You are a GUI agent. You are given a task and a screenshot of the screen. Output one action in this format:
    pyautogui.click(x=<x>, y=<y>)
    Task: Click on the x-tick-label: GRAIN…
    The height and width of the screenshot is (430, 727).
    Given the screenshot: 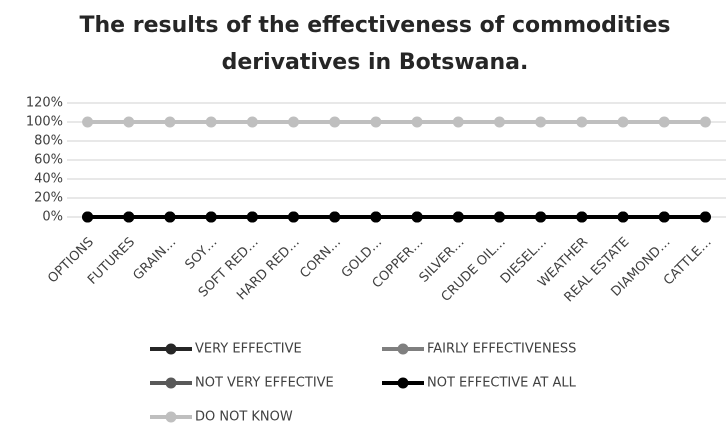 What is the action you would take?
    pyautogui.click(x=154, y=259)
    